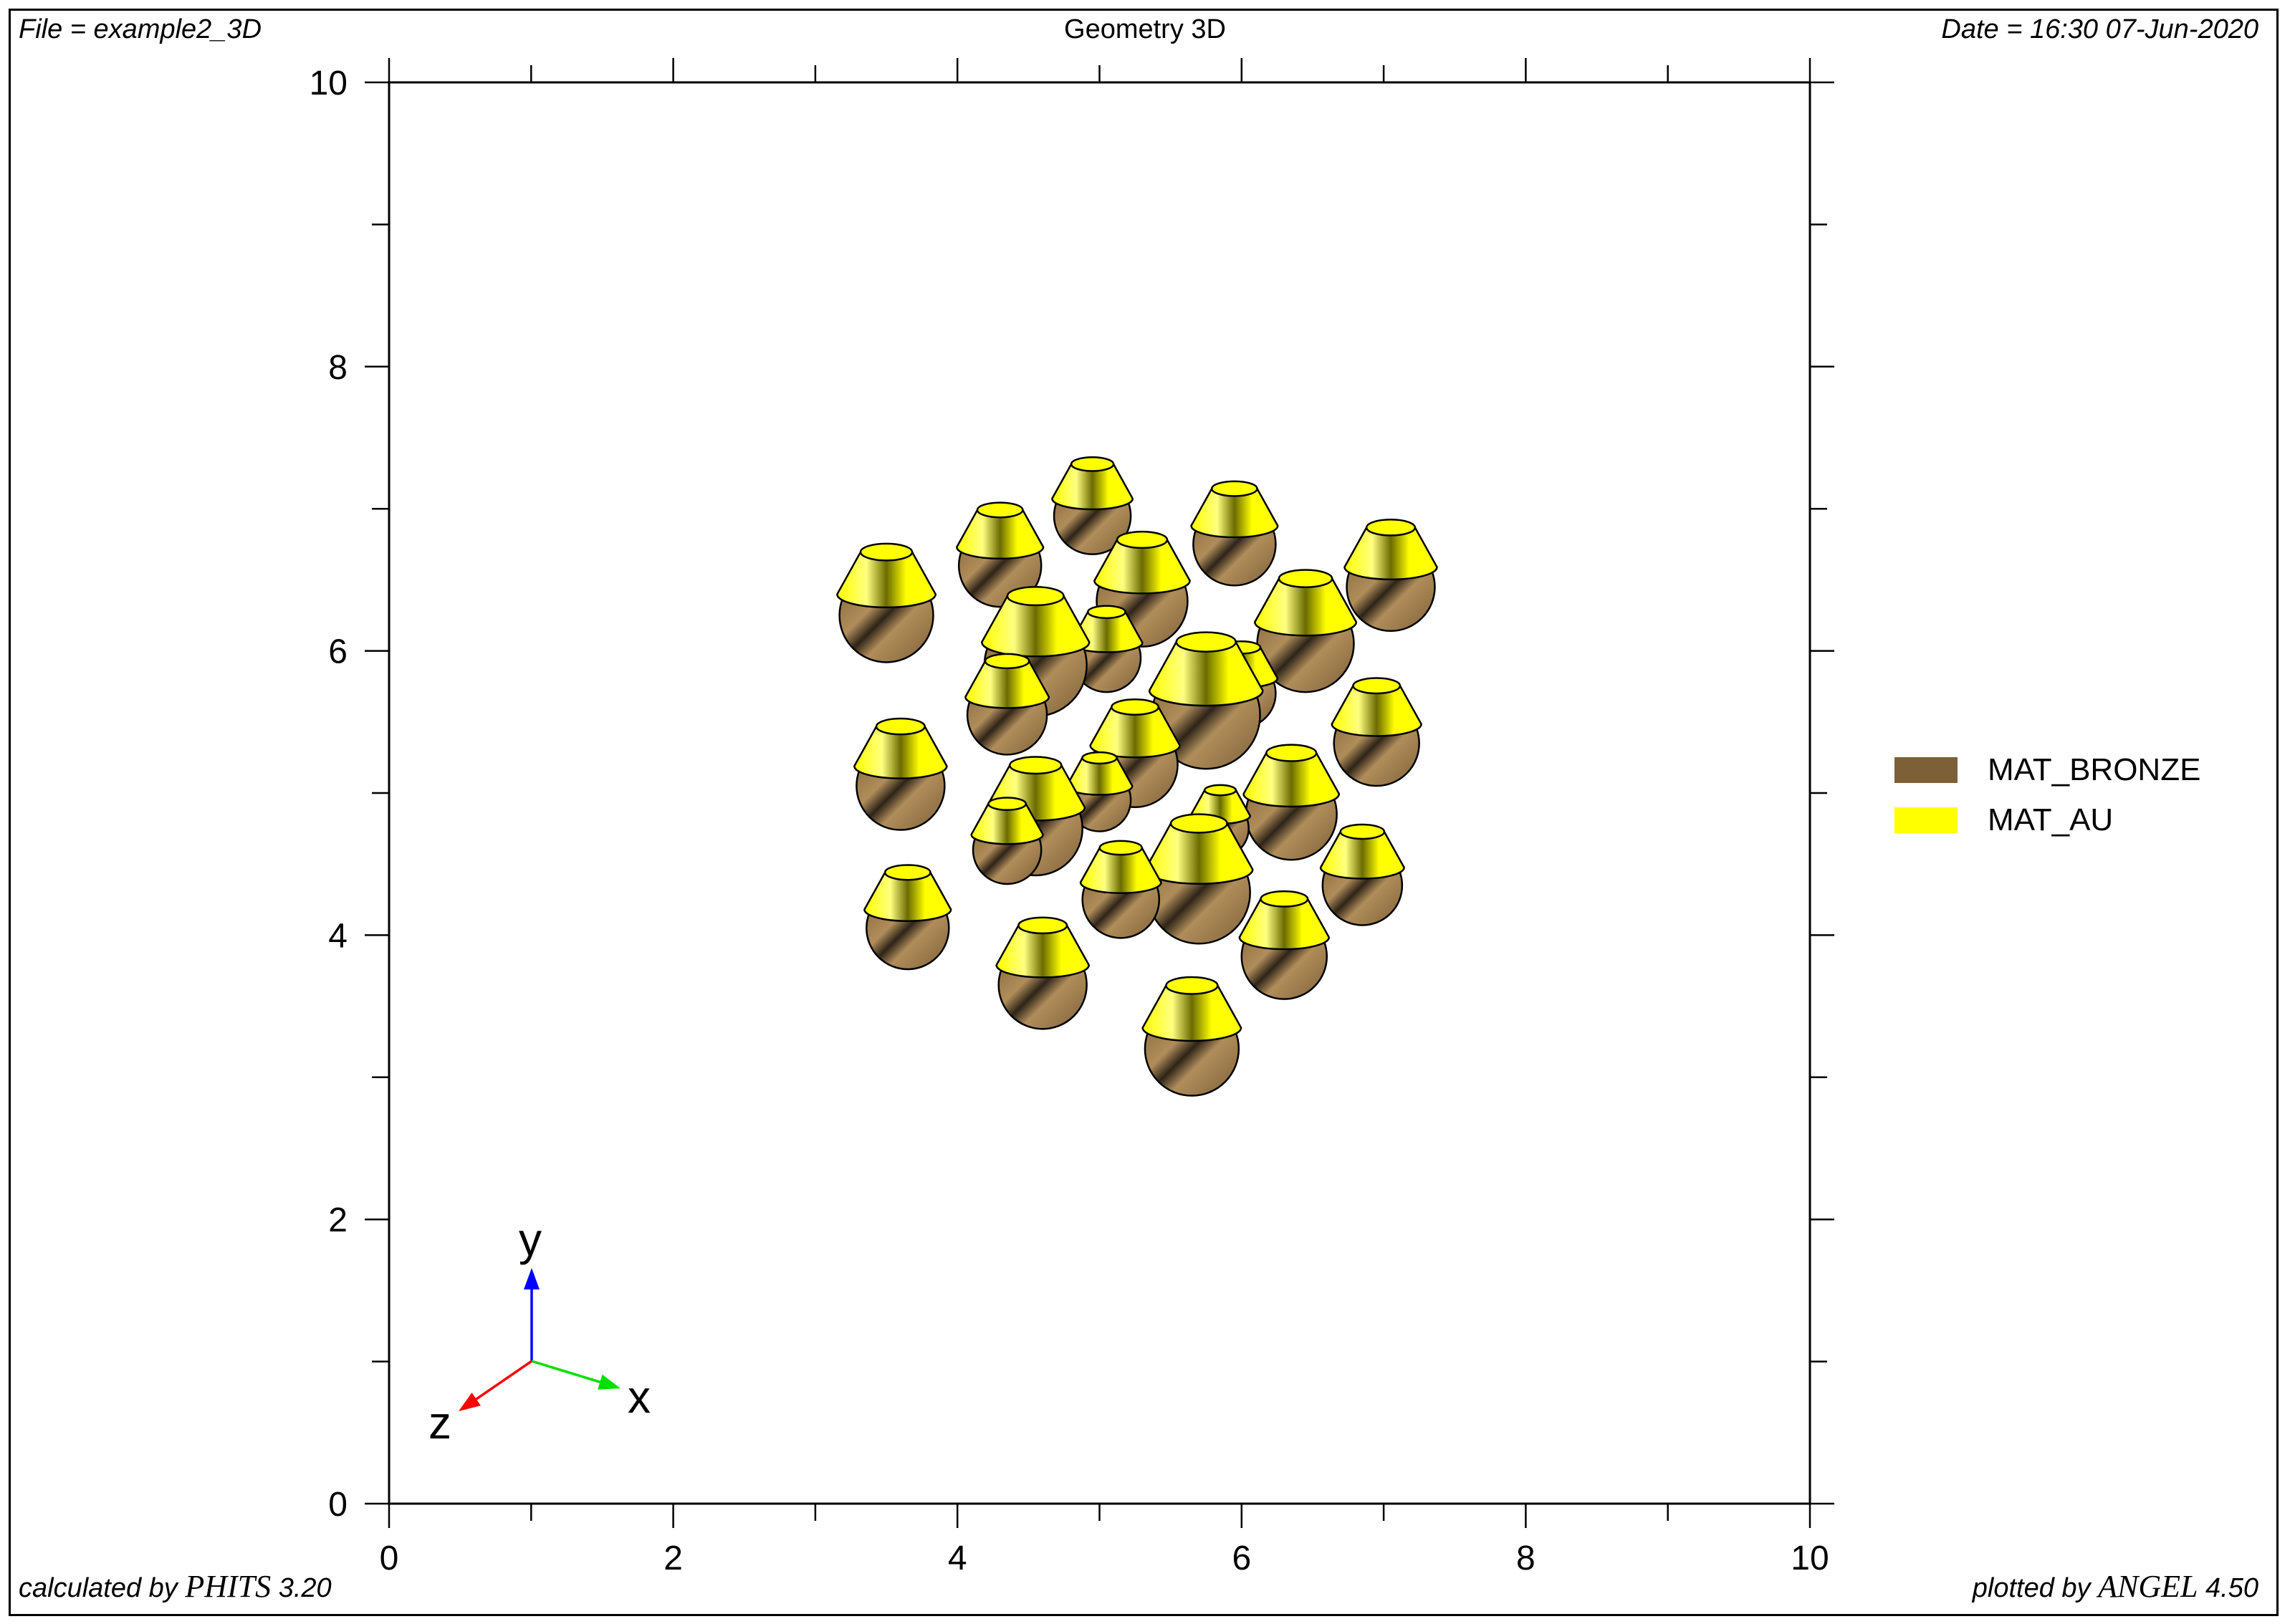 The width and height of the screenshot is (2290, 1624). Describe the element at coordinates (1137, 776) in the screenshot. I see `geometry-objects` at that location.